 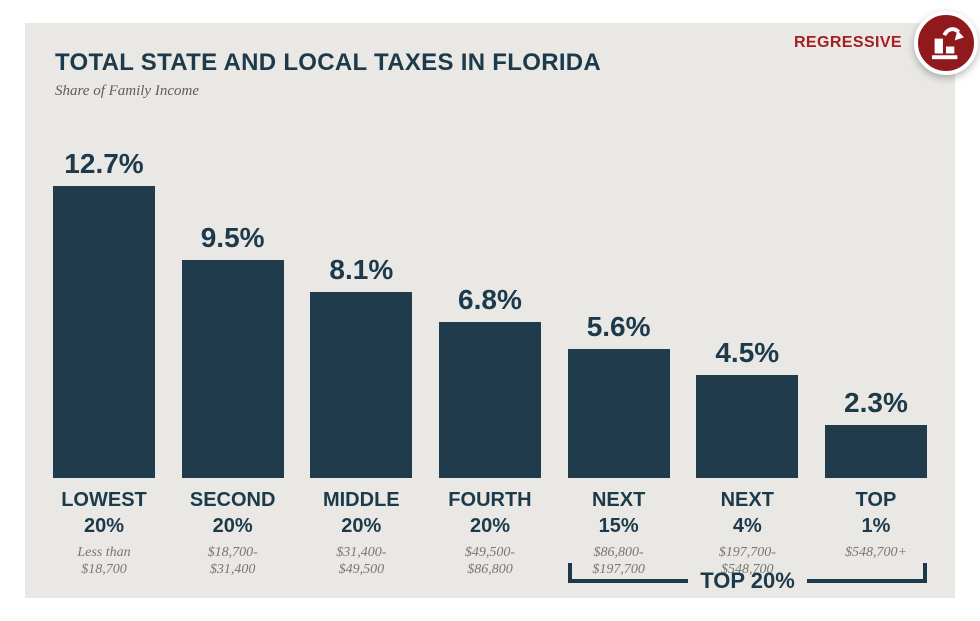 I want to click on bar-value-label: 8.1%, so click(x=361, y=269).